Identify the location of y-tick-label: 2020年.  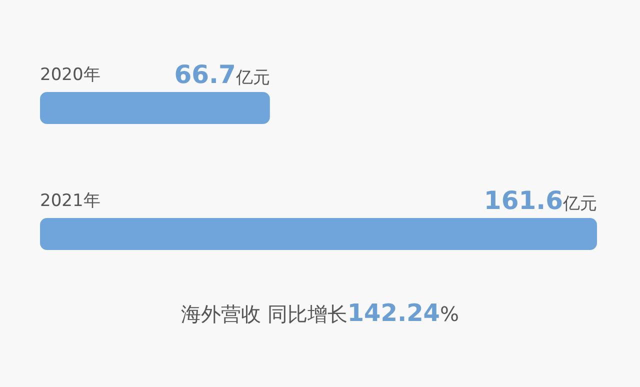
(70, 75).